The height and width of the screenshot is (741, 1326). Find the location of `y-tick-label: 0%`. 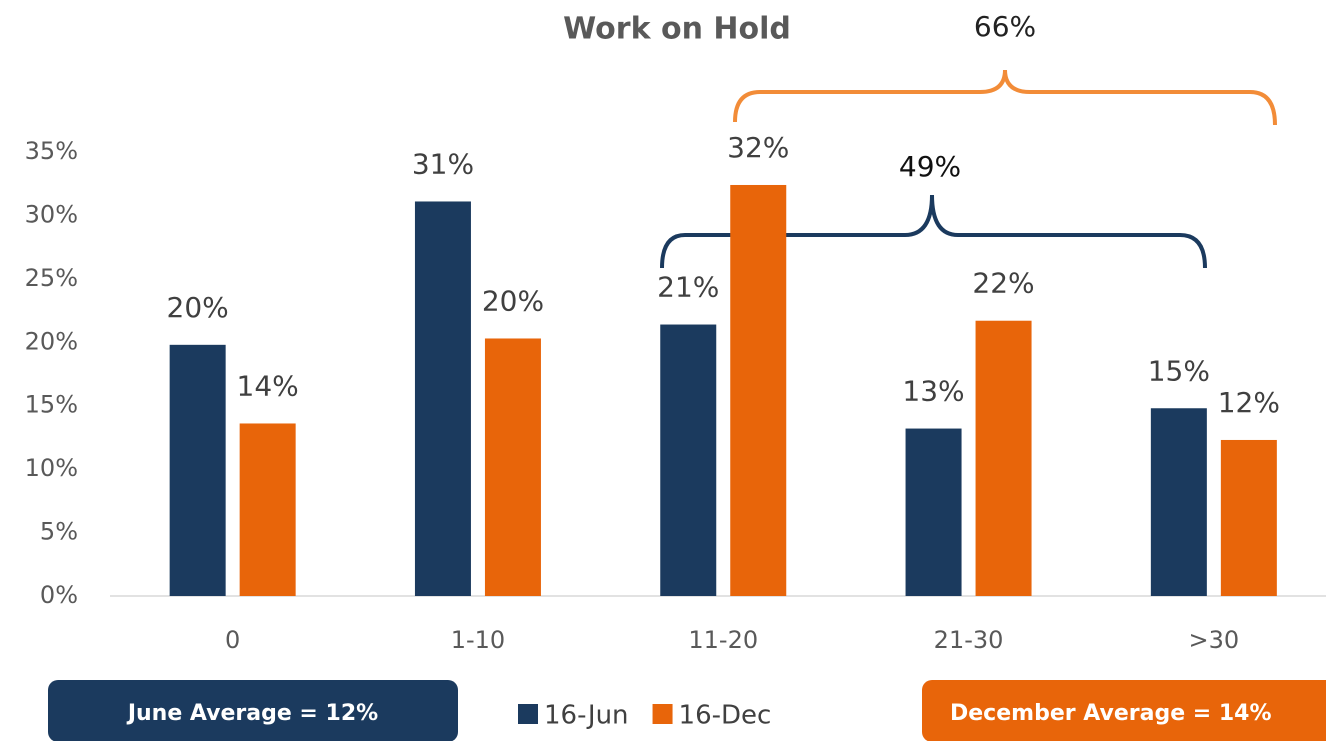

y-tick-label: 0% is located at coordinates (59, 595).